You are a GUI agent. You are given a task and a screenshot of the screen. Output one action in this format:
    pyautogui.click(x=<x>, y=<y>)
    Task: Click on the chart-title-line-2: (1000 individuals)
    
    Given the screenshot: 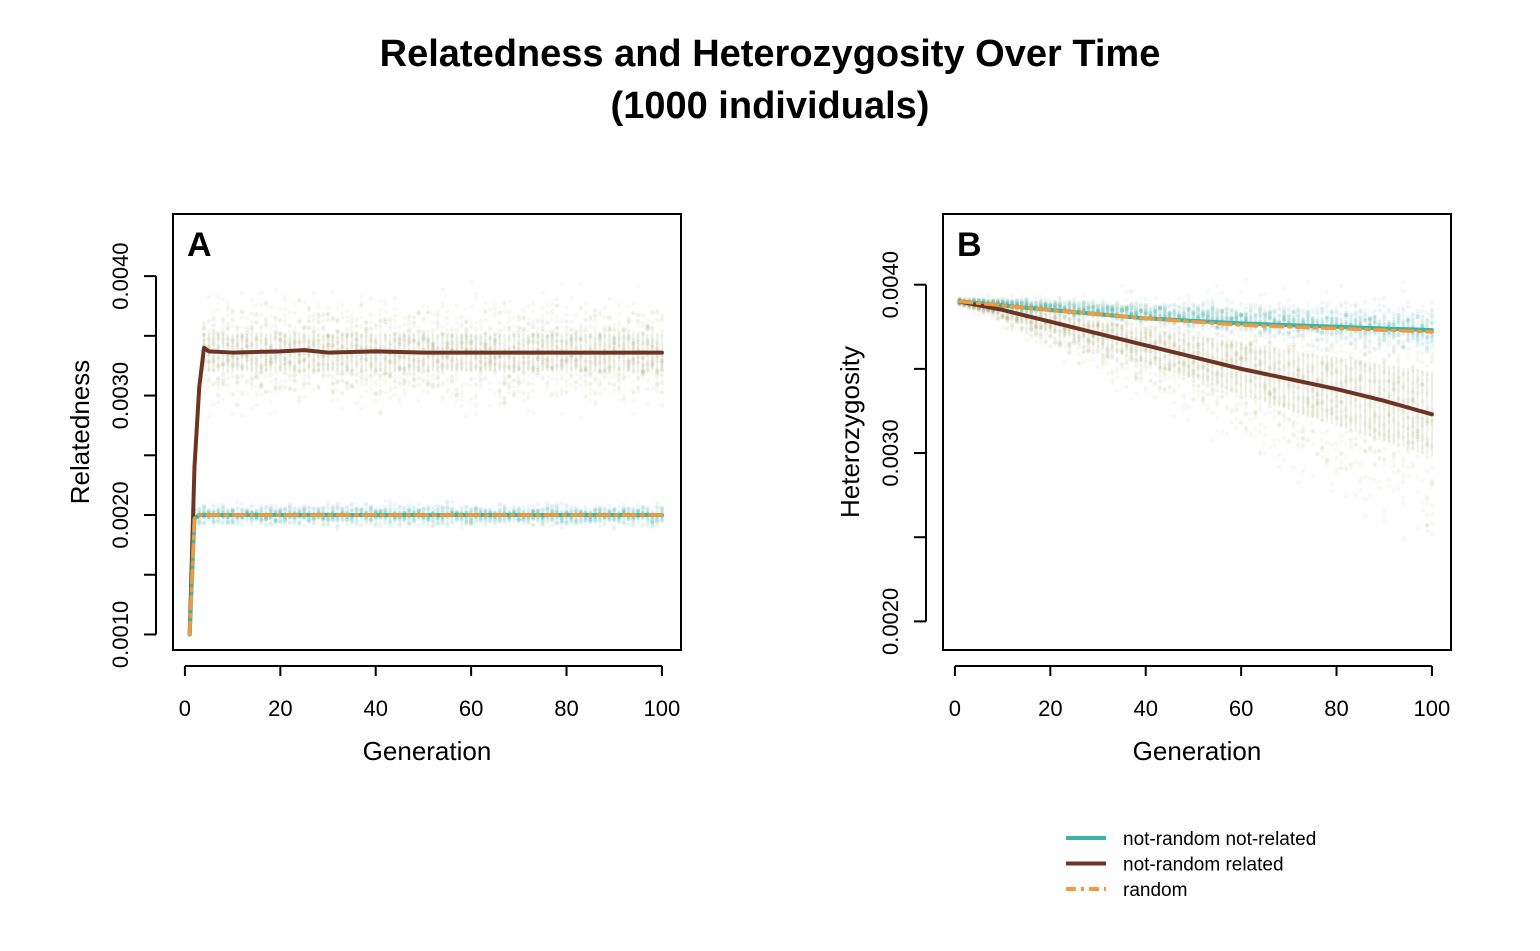 What is the action you would take?
    pyautogui.click(x=770, y=106)
    